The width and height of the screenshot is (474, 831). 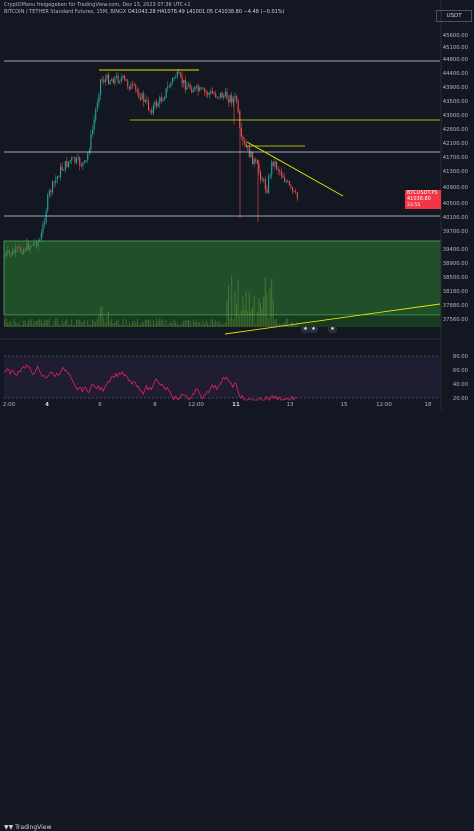 I want to click on price-axis-label: 40900.00, so click(x=455, y=188).